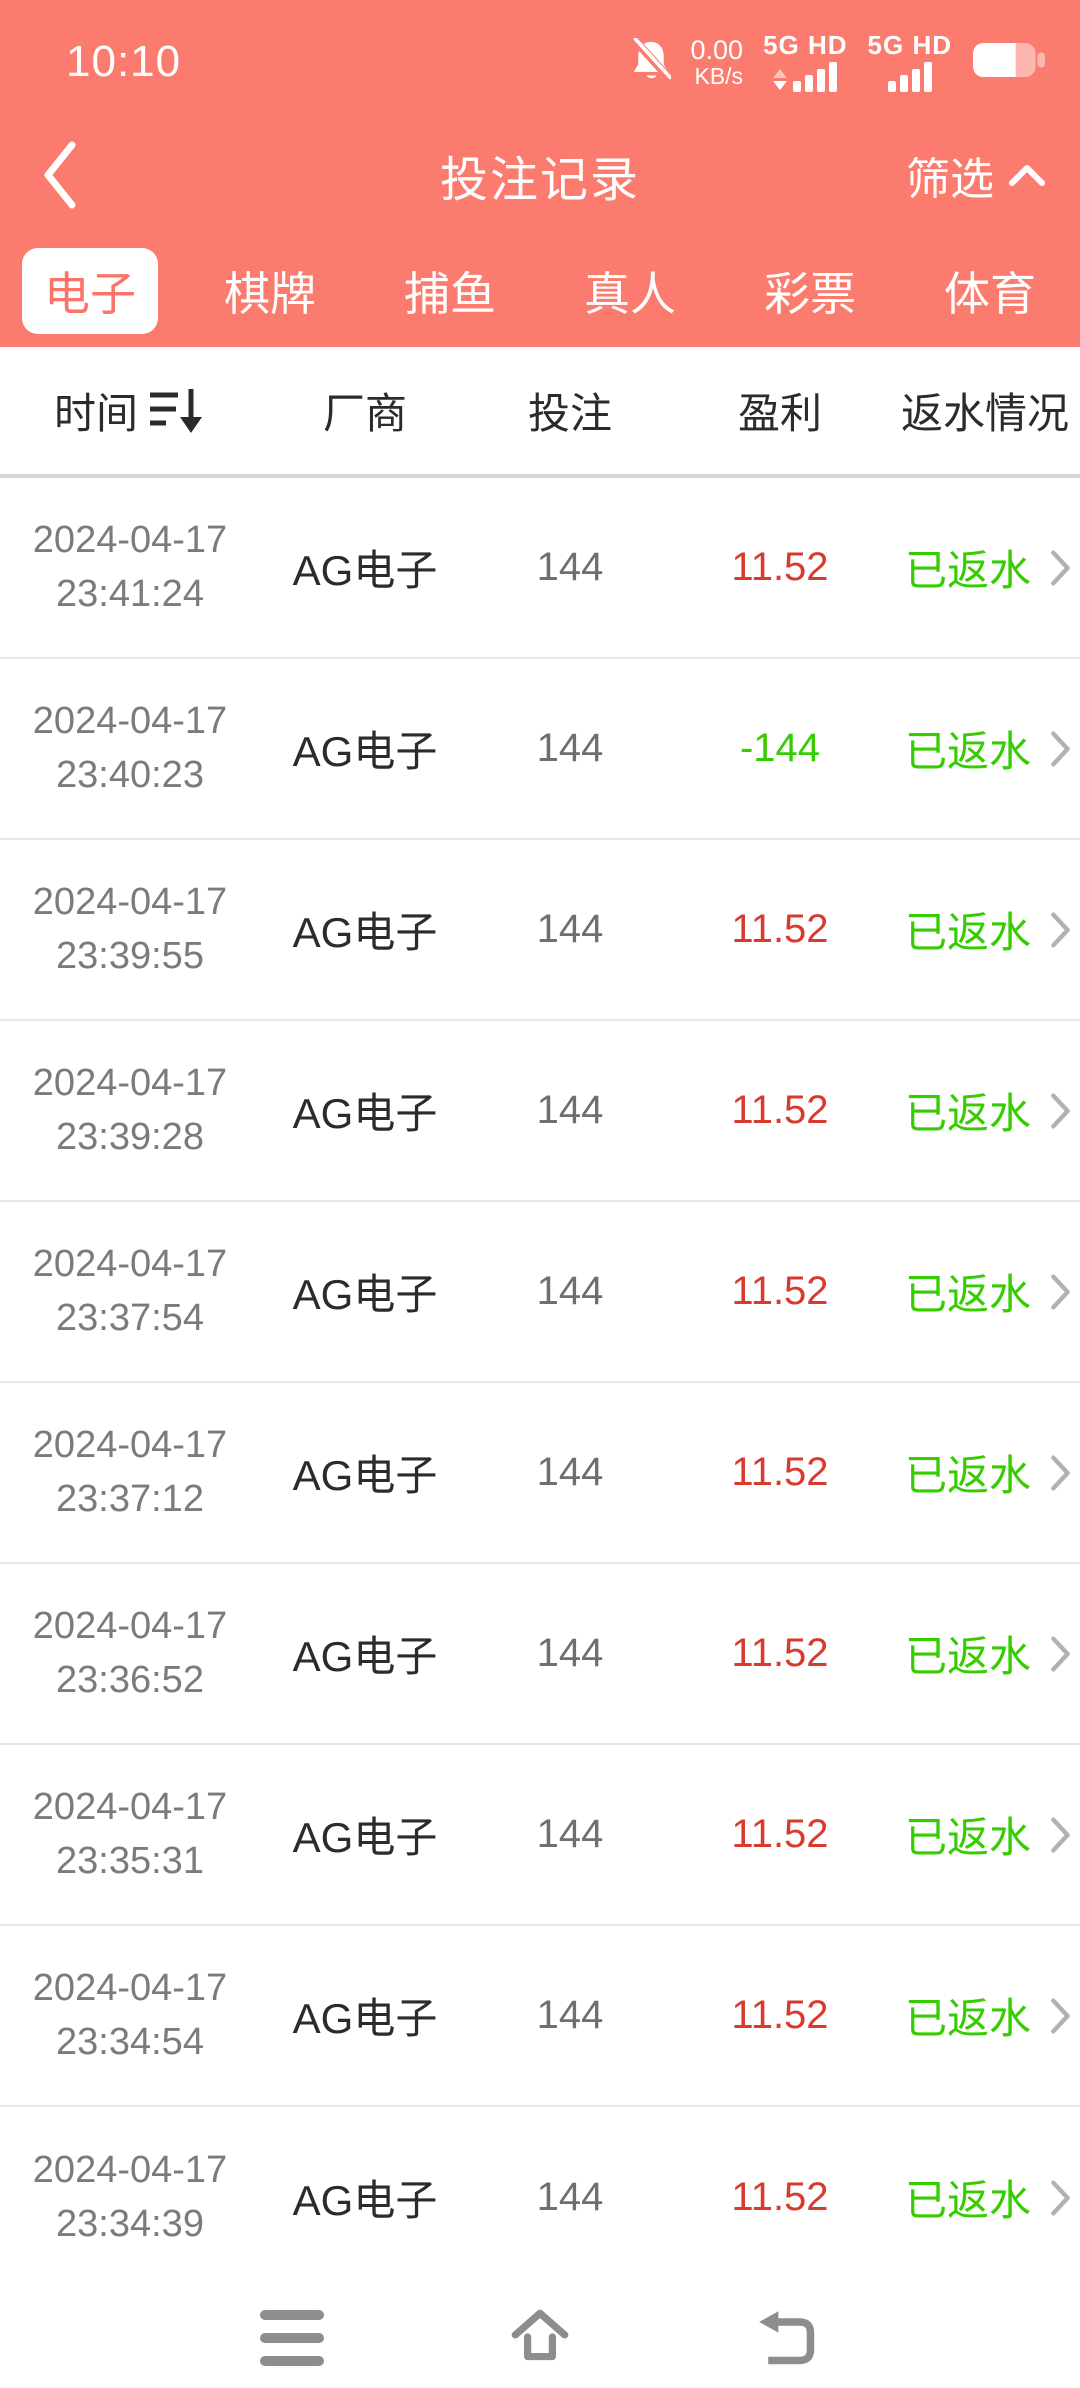 The width and height of the screenshot is (1080, 2388). I want to click on record-row: 2024-04-17 23:36:52 AG电子 144 11.52 已返水, so click(540, 1654).